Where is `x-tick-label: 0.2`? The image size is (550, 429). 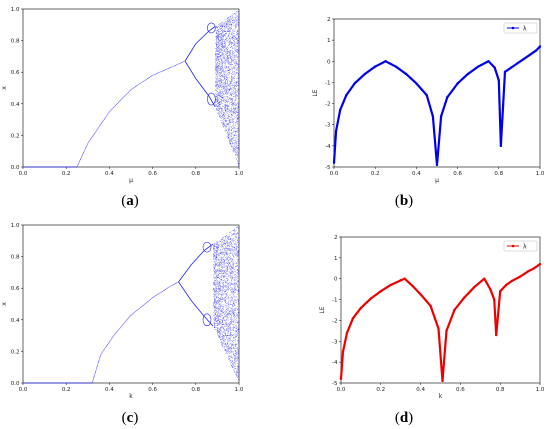
x-tick-label: 0.2 is located at coordinates (375, 174).